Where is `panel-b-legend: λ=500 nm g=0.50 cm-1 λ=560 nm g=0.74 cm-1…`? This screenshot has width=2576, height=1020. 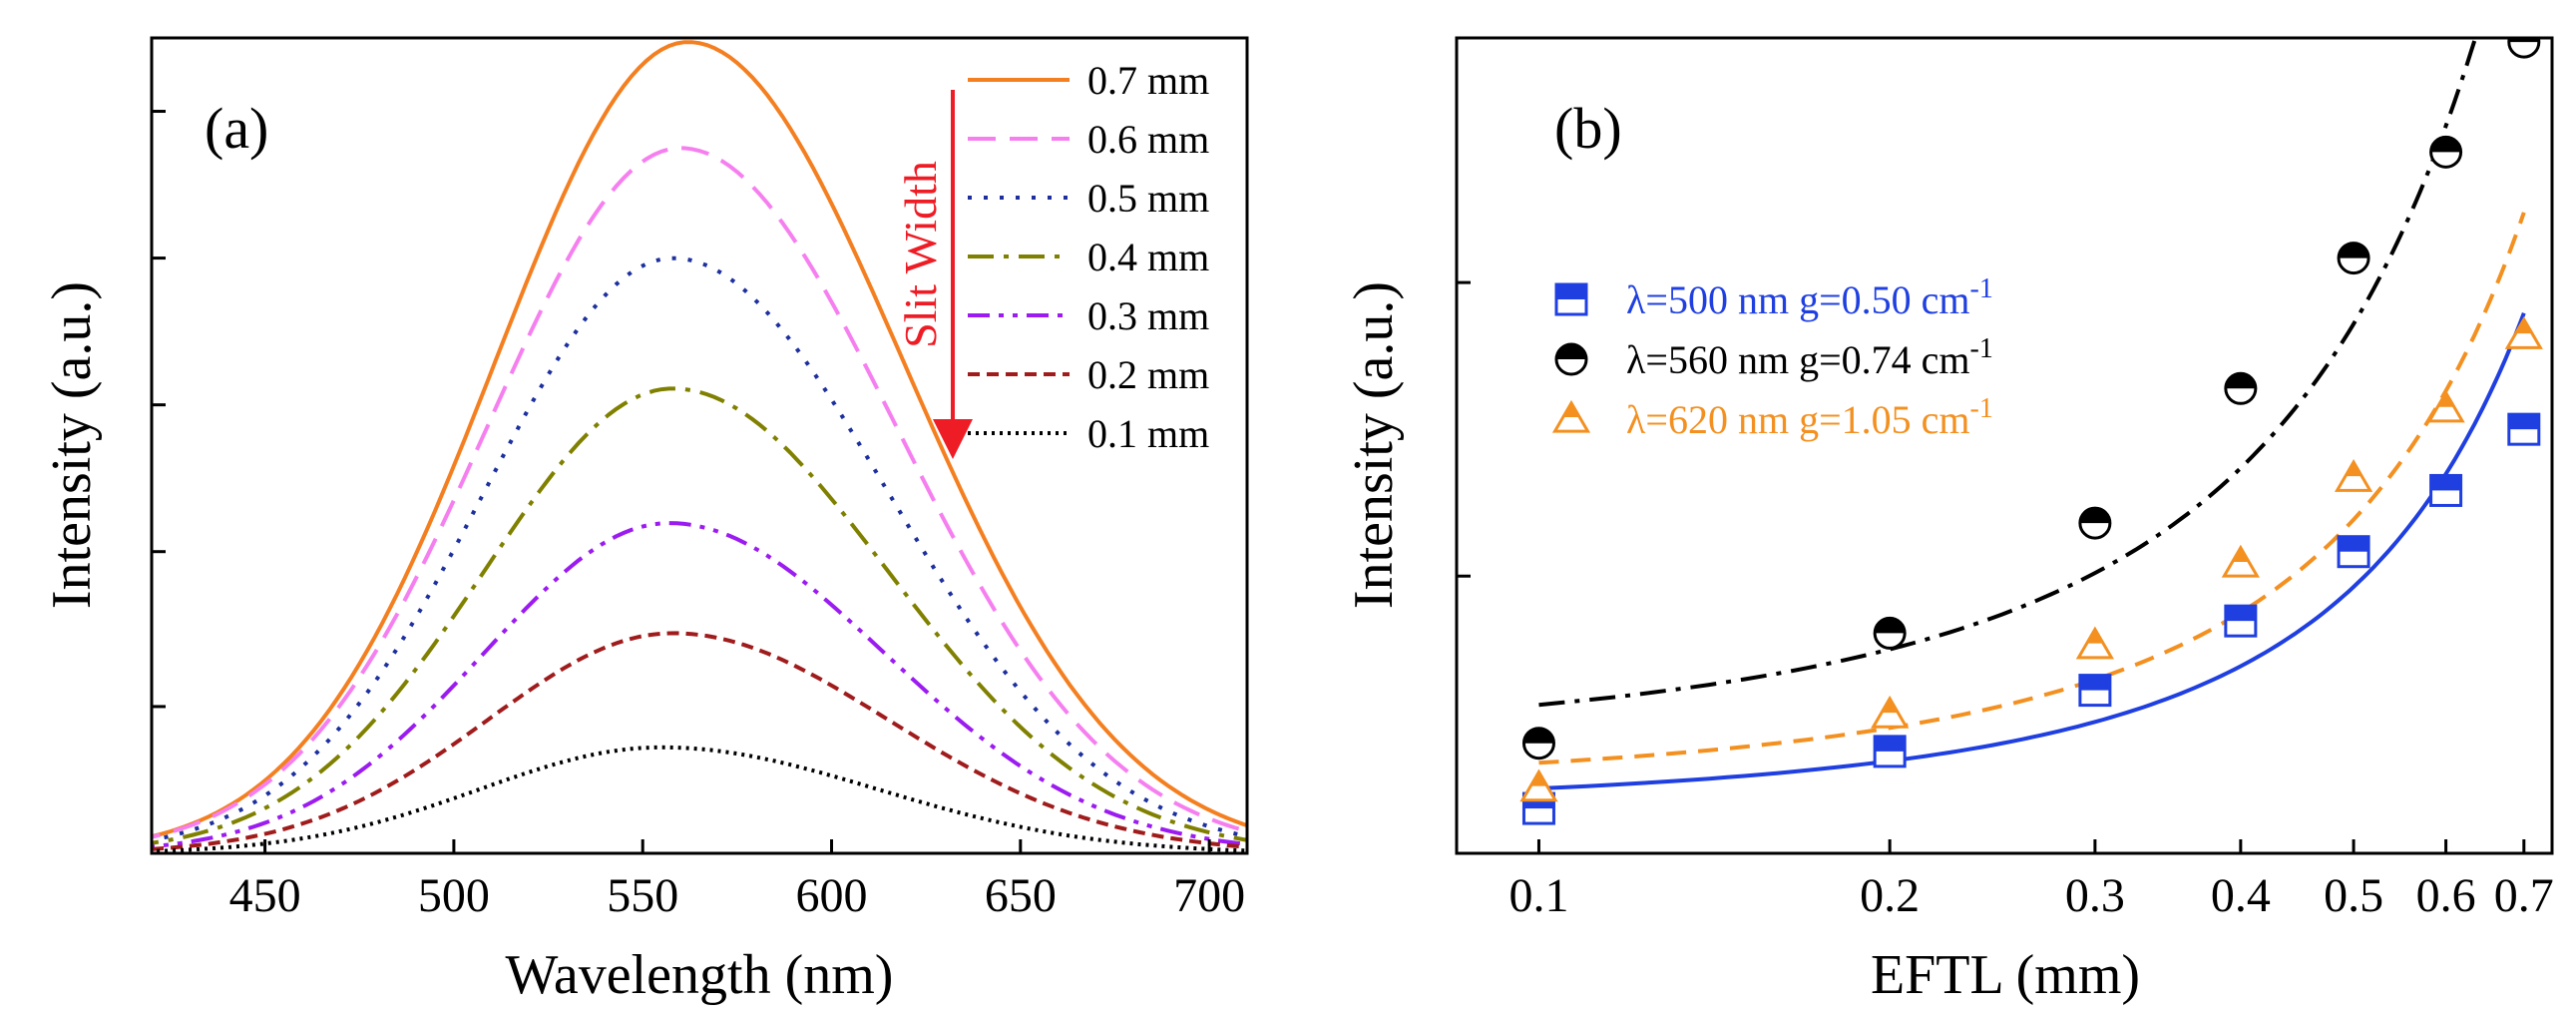
panel-b-legend: λ=500 nm g=0.50 cm-1 λ=560 nm g=0.74 cm-1… is located at coordinates (1772, 357).